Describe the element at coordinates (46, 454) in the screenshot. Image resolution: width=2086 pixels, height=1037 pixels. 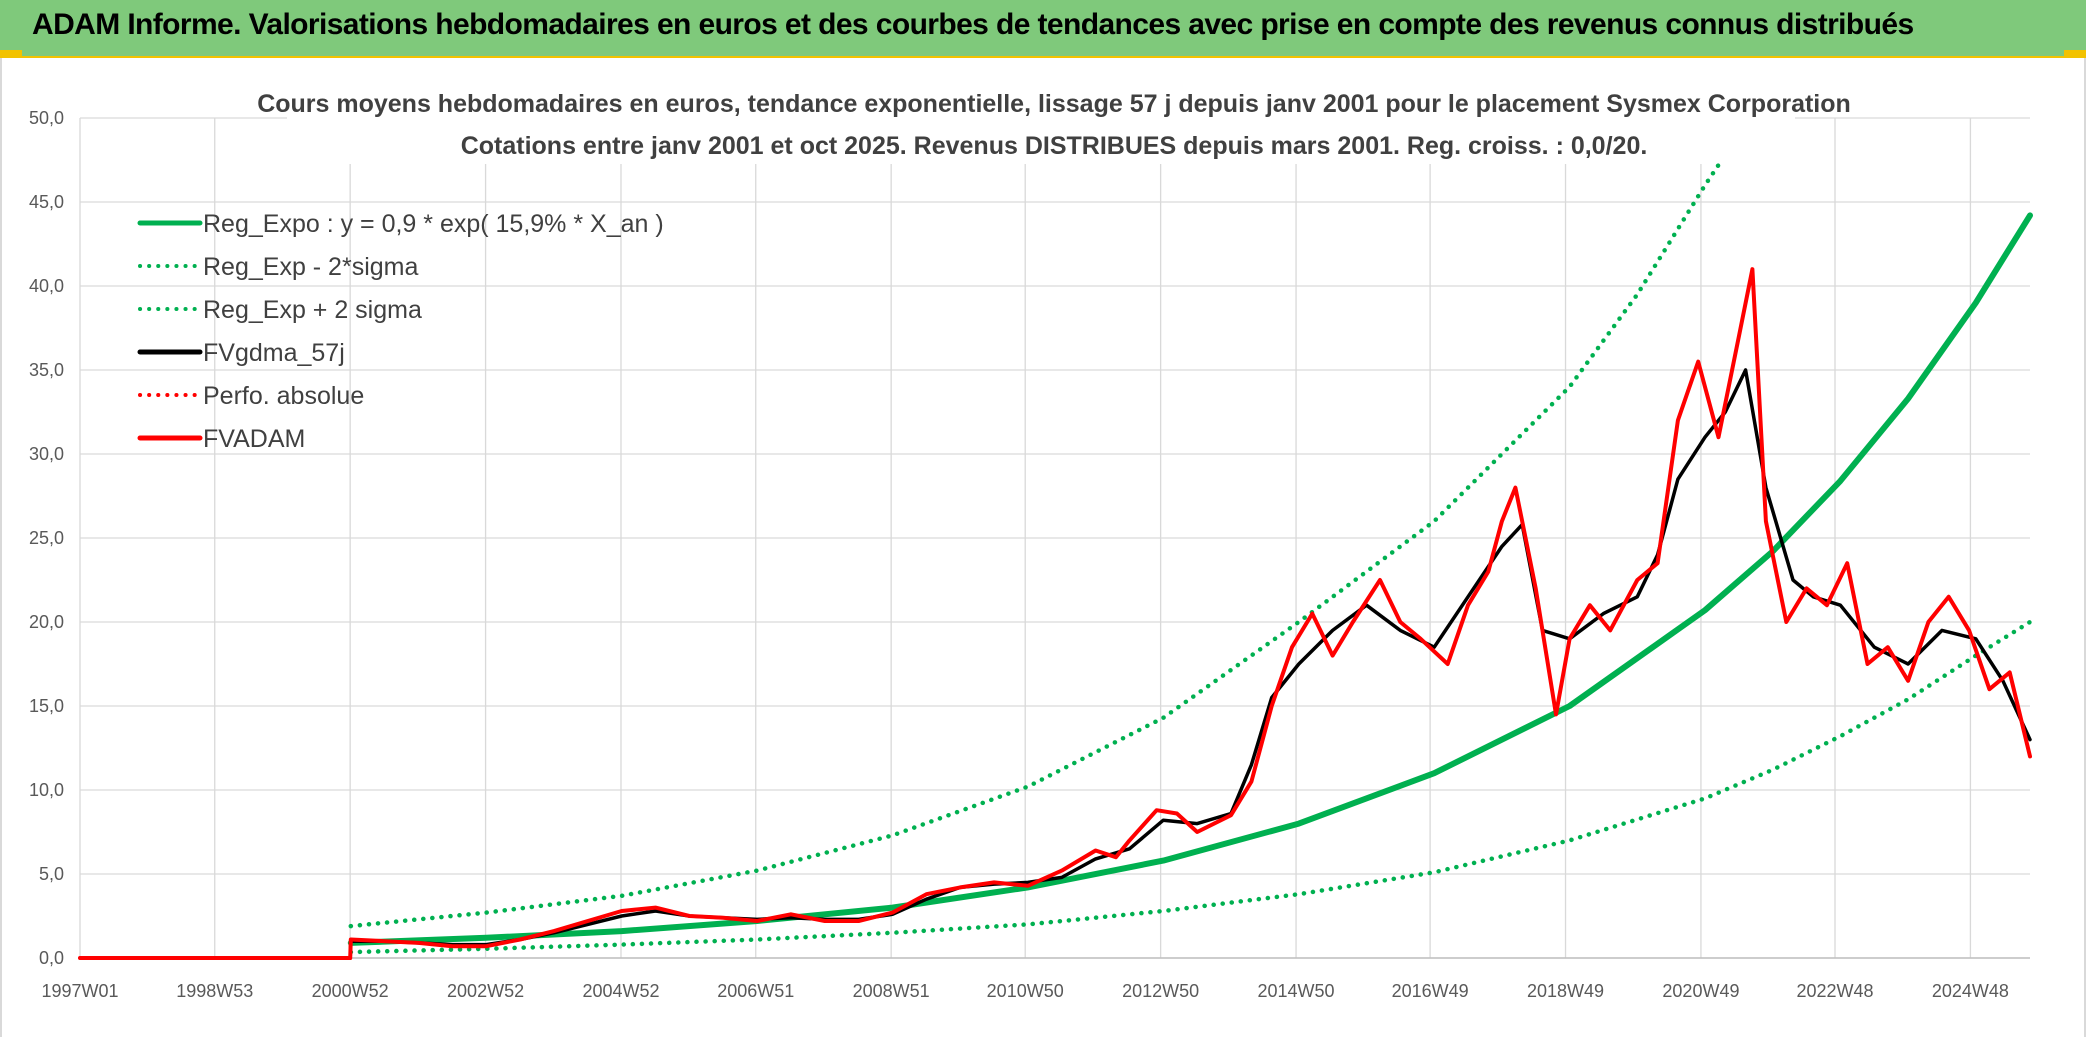
I see `y-tick-label: 30,0` at that location.